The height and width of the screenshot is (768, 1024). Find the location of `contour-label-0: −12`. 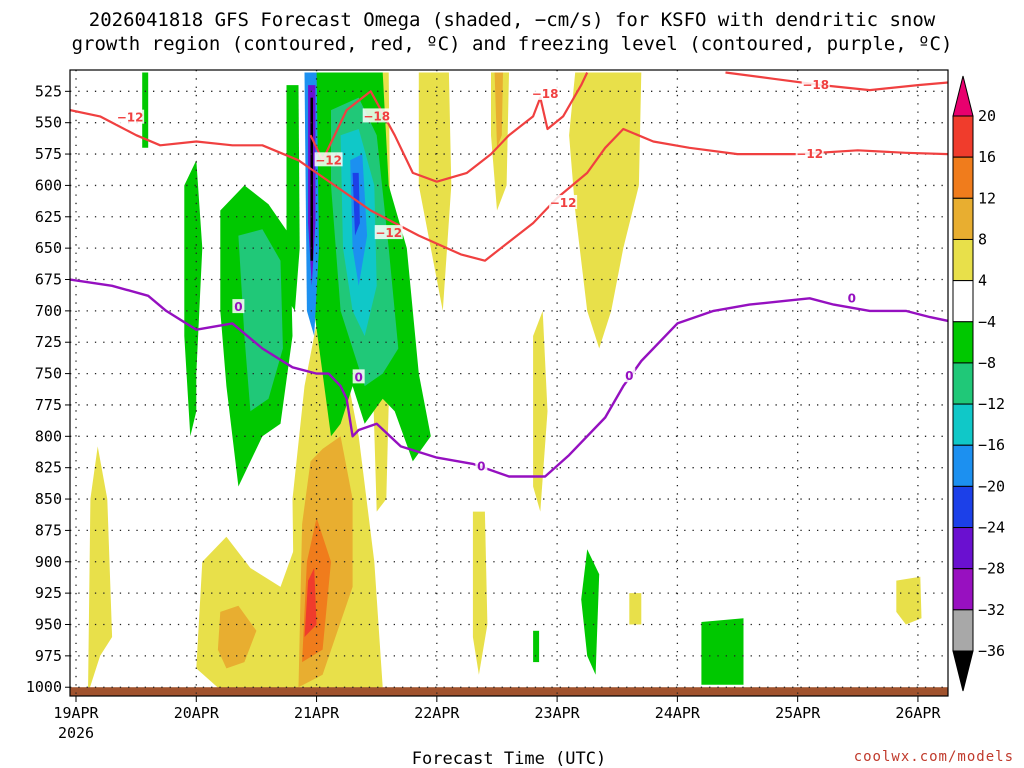

contour-label-0: −12 is located at coordinates (130, 118).